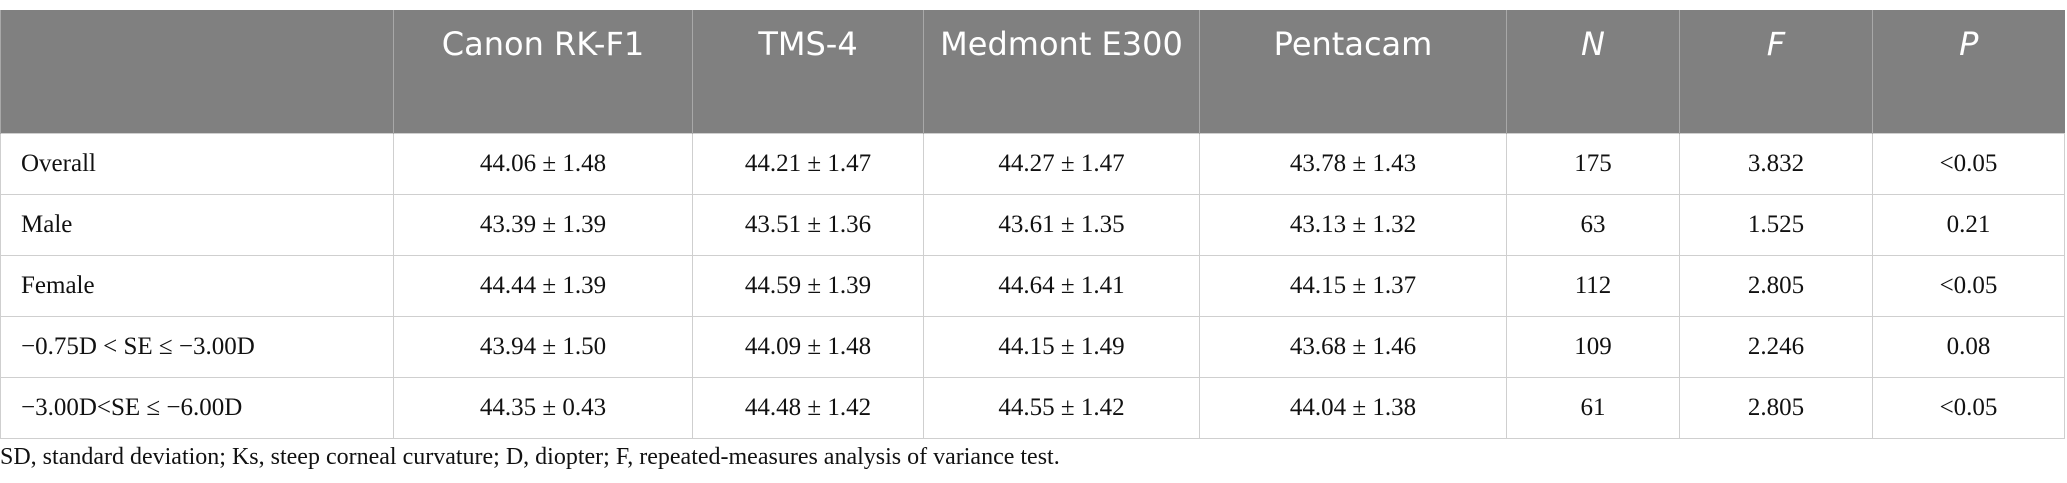  I want to click on table-cell: 43.94 ± 1.50, so click(543, 347).